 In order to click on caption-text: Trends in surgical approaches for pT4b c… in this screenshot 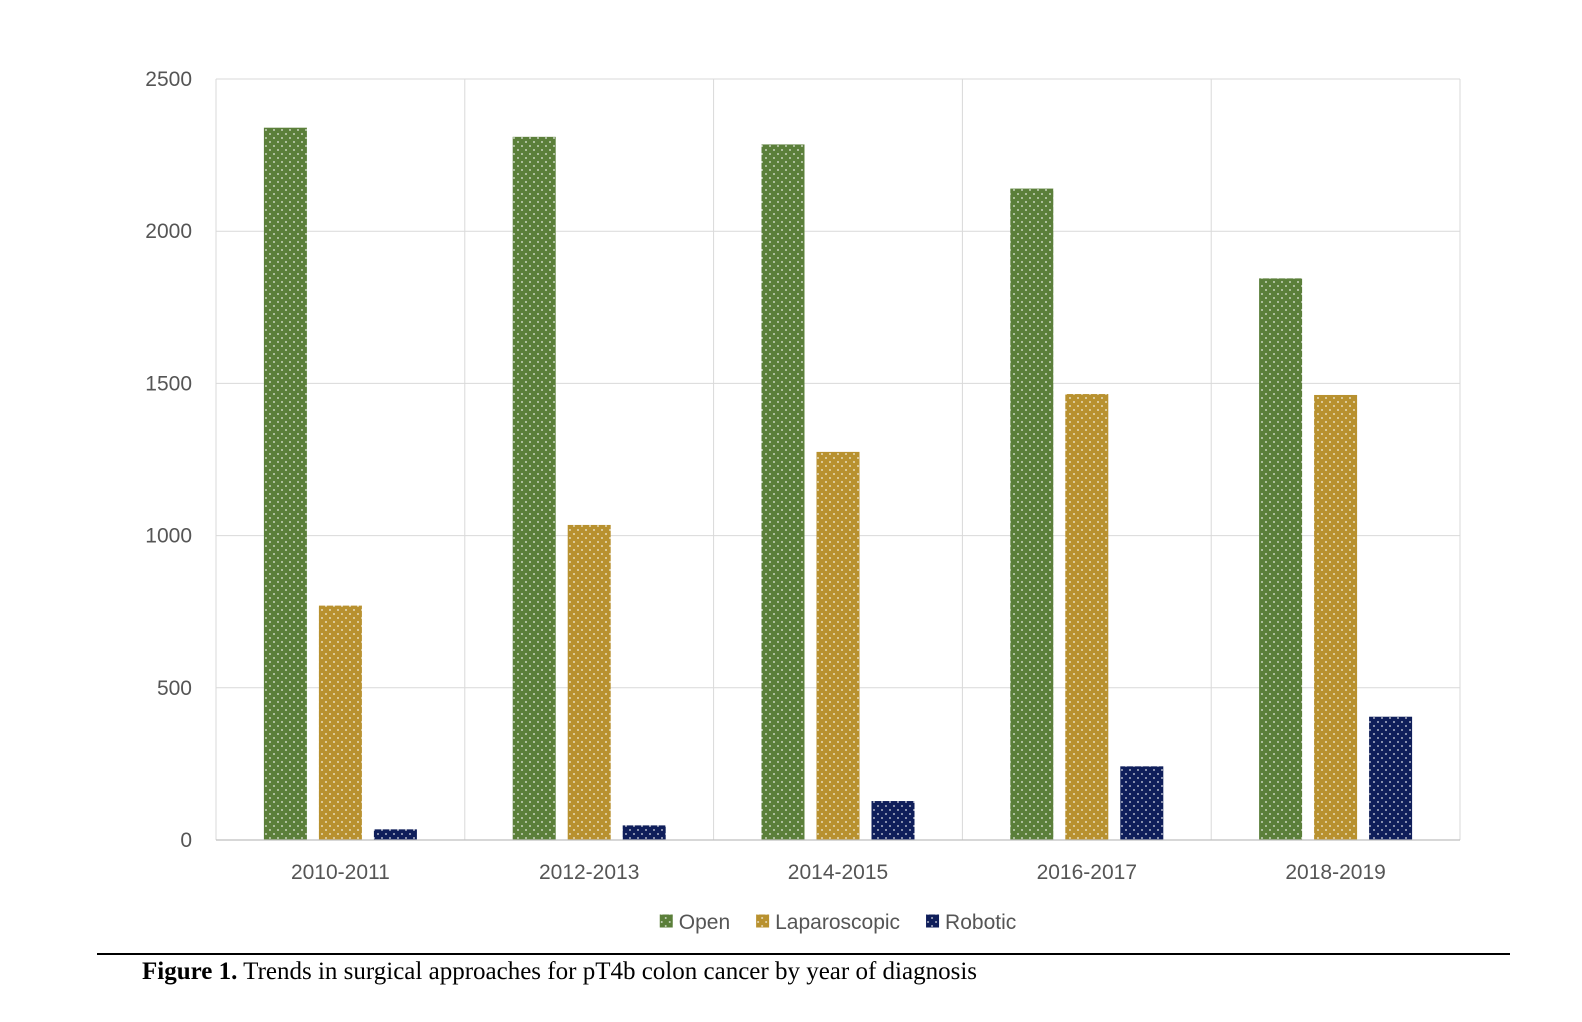, I will do `click(607, 971)`.